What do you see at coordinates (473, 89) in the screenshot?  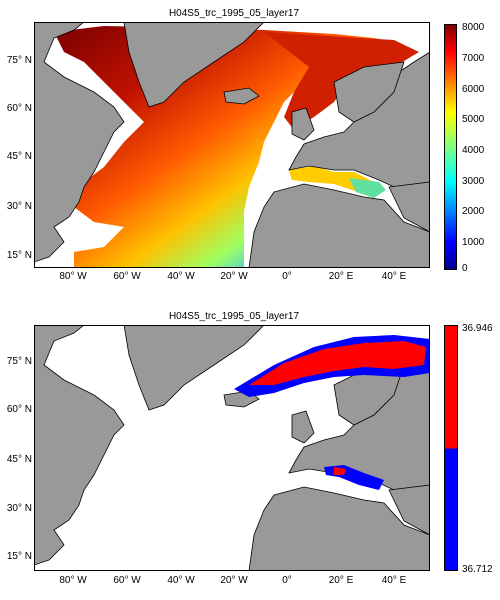 I see `panel1-cb-6000: 6000` at bounding box center [473, 89].